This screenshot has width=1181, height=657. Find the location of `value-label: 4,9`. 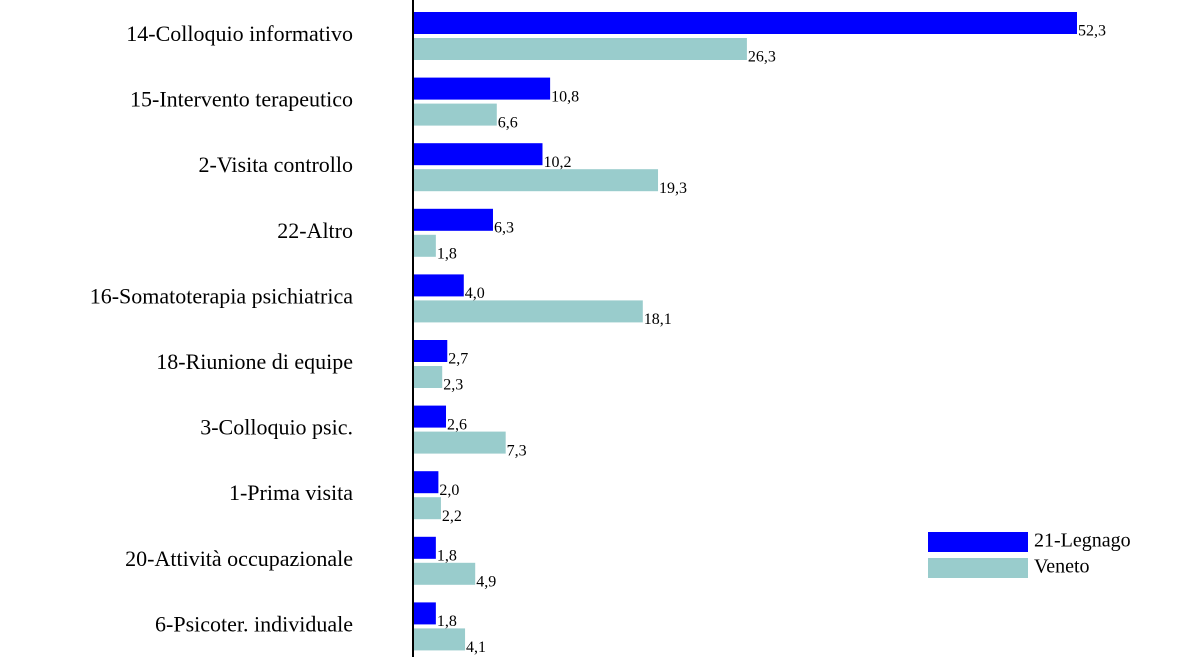

value-label: 4,9 is located at coordinates (486, 581).